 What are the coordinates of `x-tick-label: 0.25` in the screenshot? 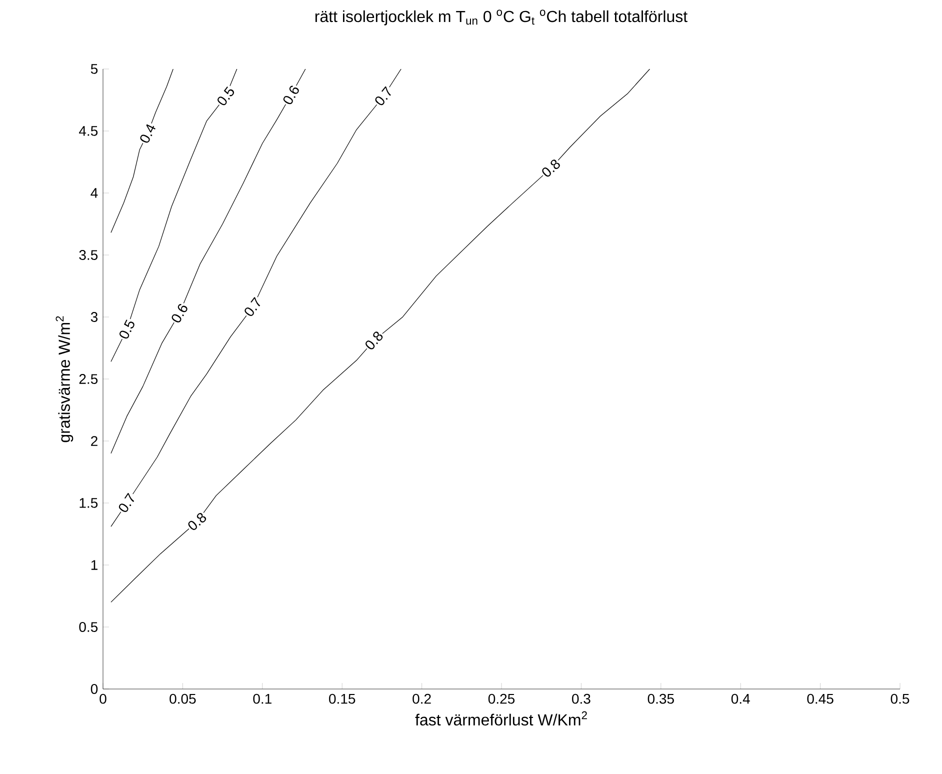 It's located at (501, 699).